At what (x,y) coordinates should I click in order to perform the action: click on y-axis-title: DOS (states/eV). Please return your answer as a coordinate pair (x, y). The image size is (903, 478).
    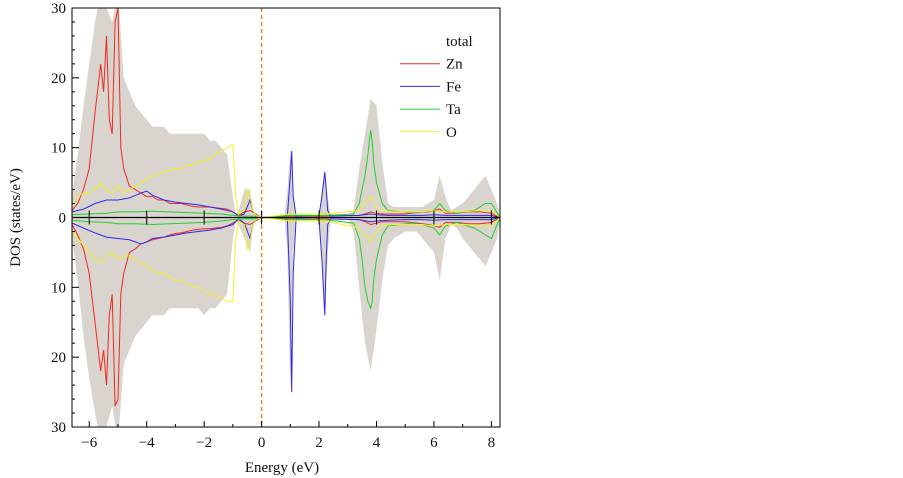
    Looking at the image, I should click on (16, 217).